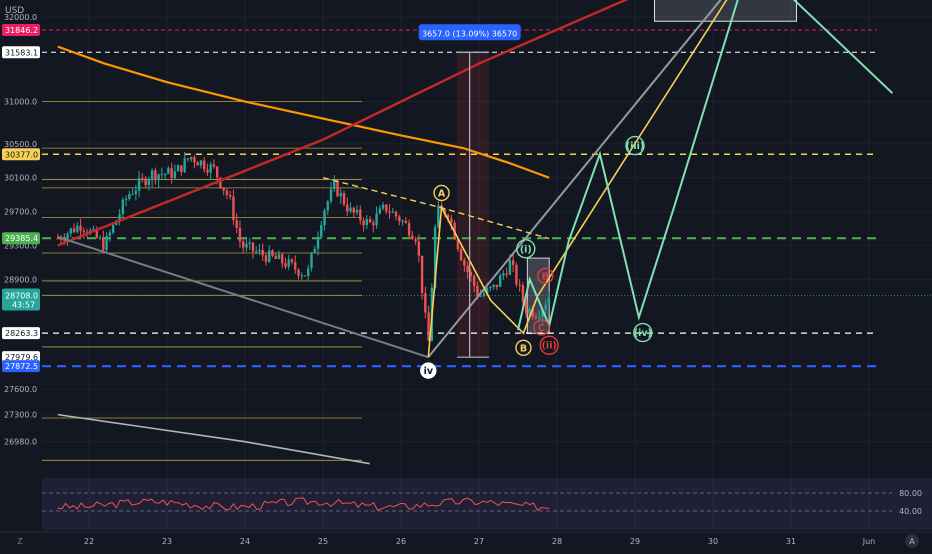  What do you see at coordinates (23, 305) in the screenshot?
I see `countdown-label: 43:57` at bounding box center [23, 305].